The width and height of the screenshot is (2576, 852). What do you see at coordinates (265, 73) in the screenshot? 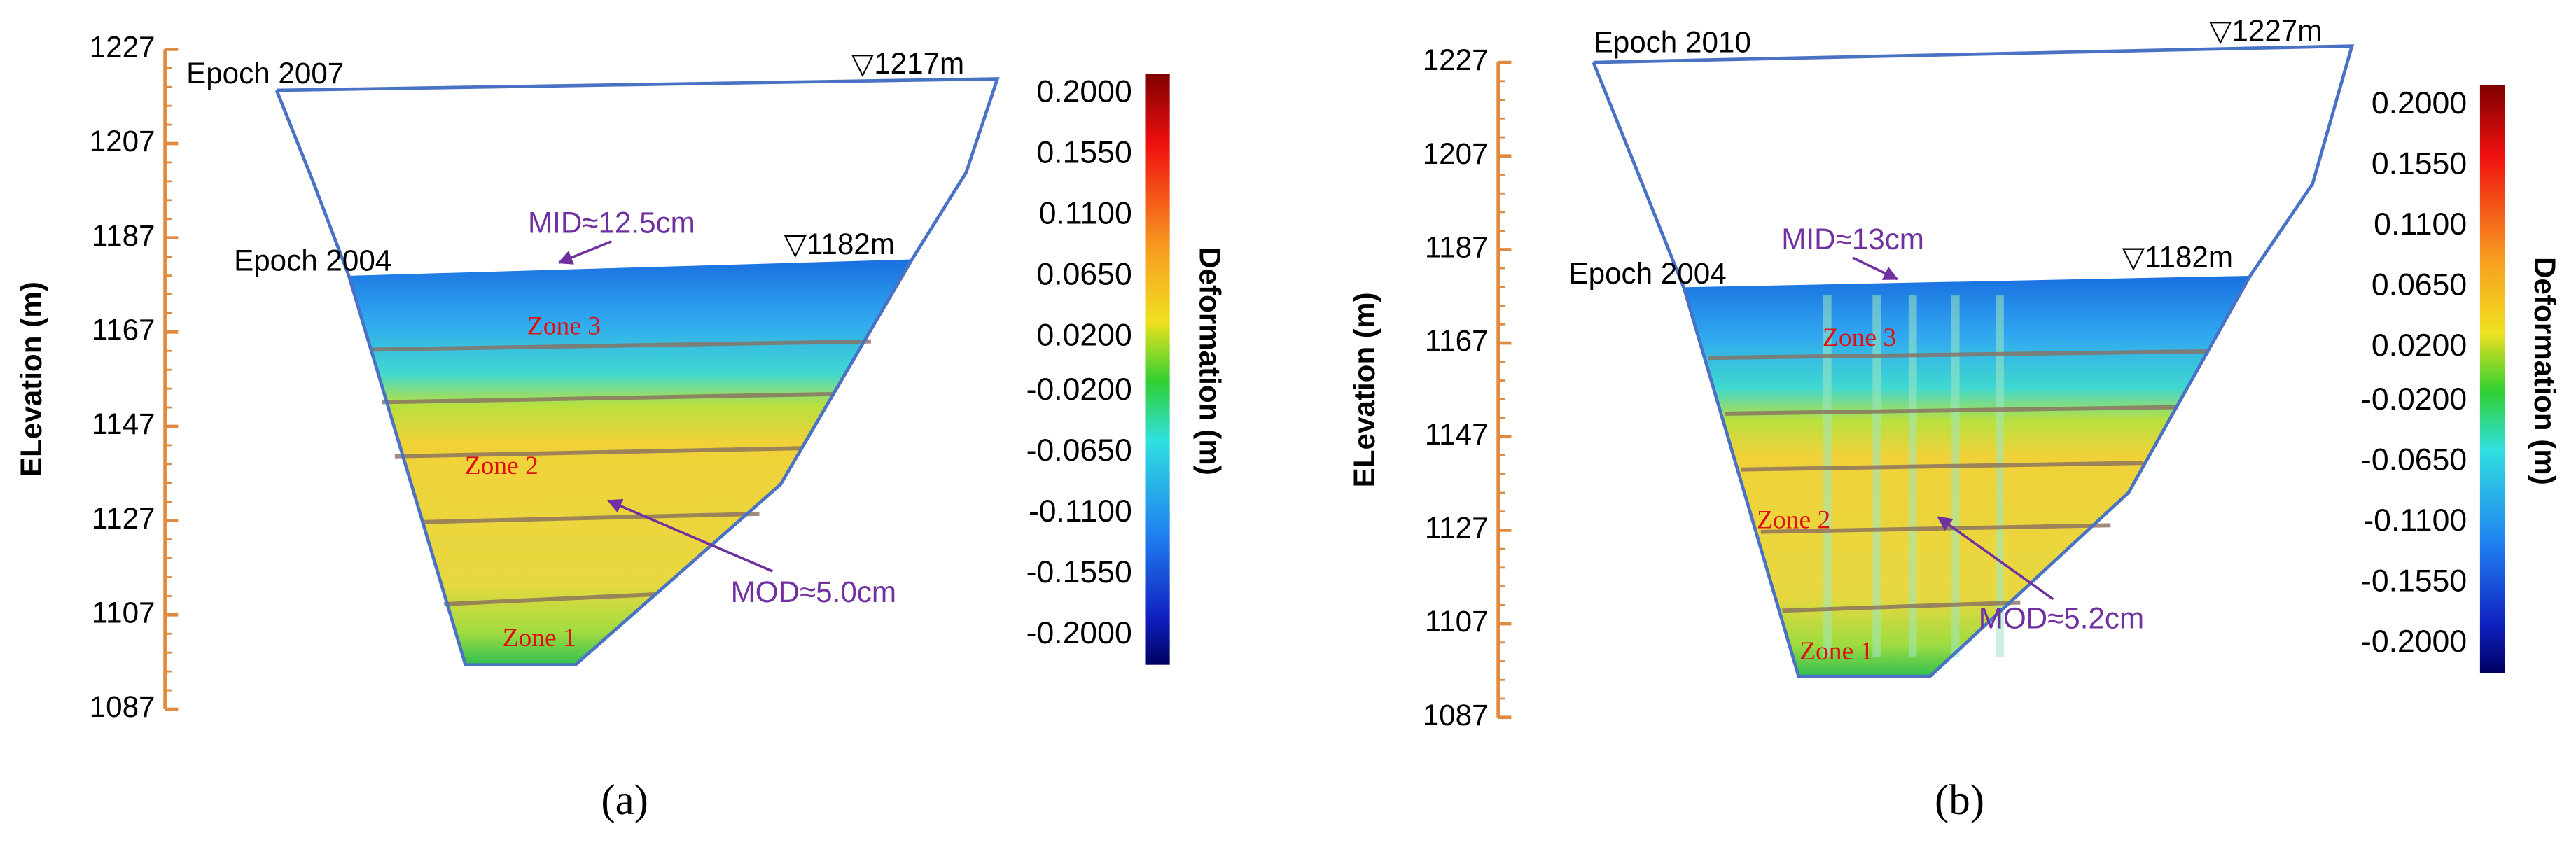
I see `epoch-label: Epoch 2007` at bounding box center [265, 73].